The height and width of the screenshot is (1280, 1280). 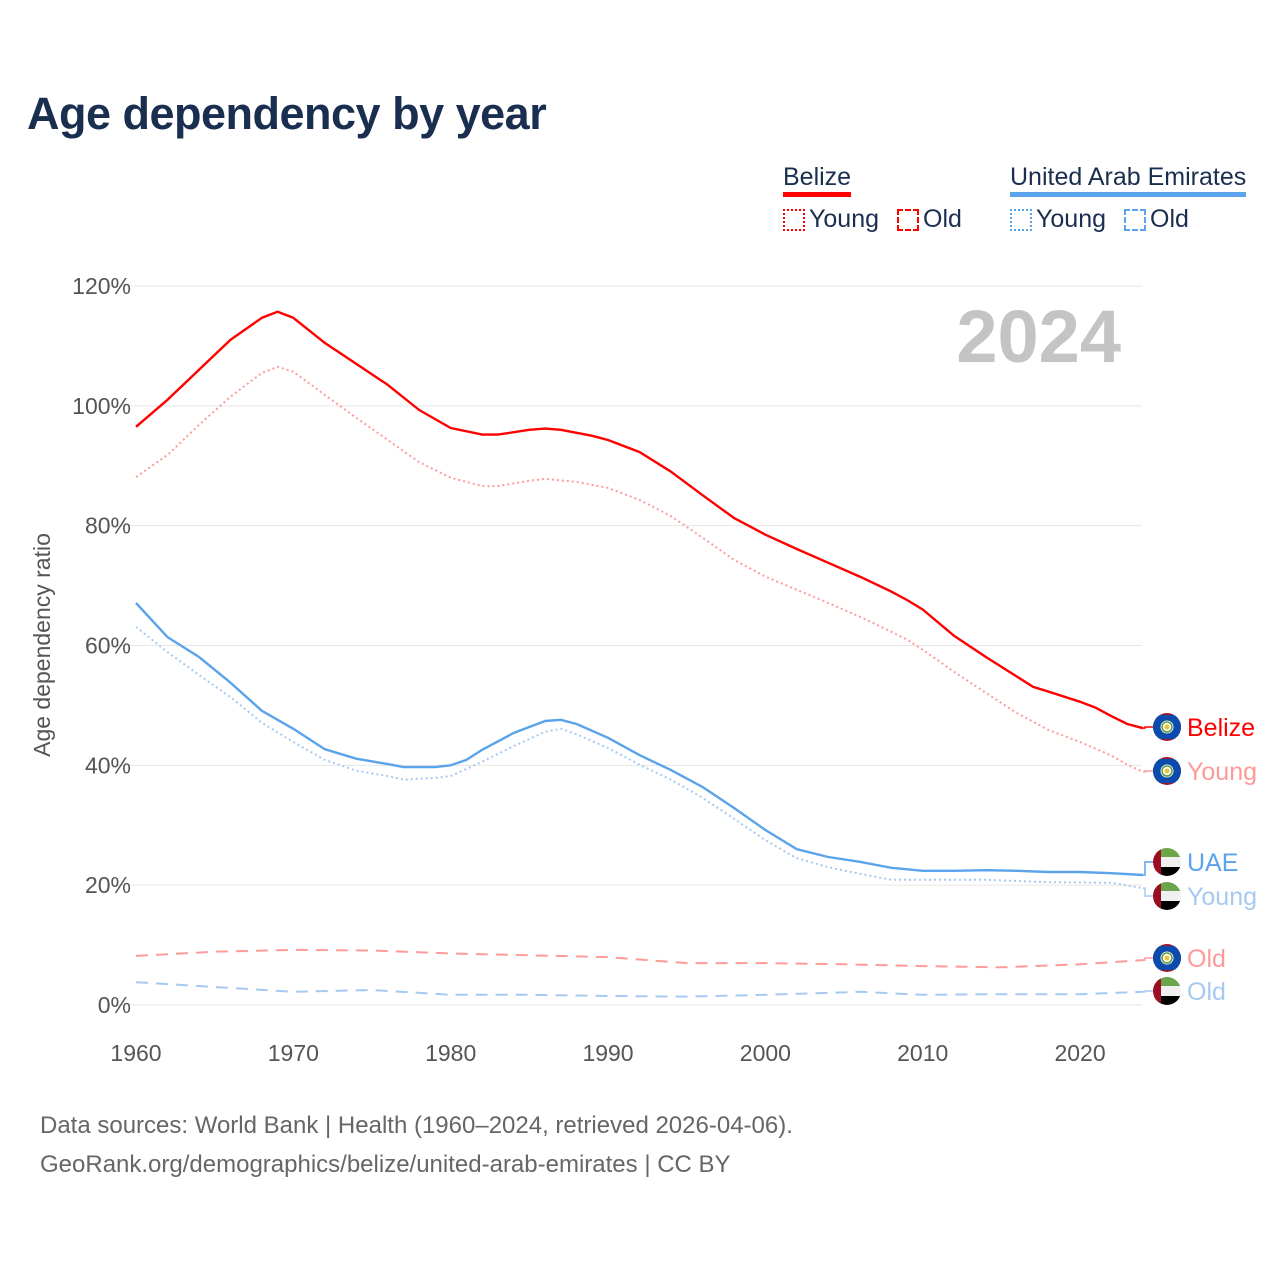 What do you see at coordinates (108, 885) in the screenshot?
I see `y-tick-label: 20%` at bounding box center [108, 885].